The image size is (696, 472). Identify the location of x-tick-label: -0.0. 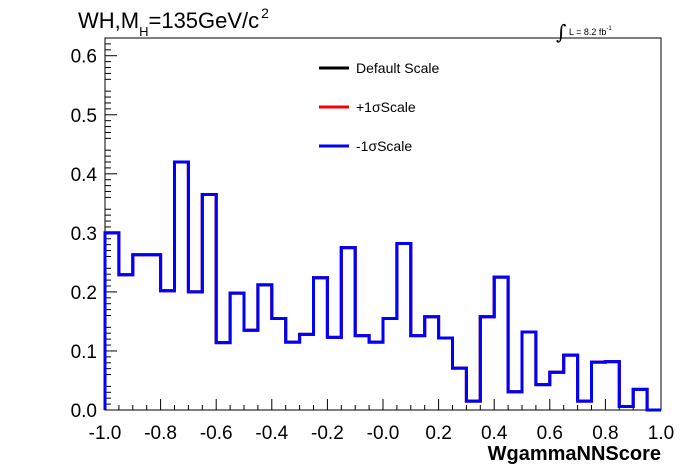
(383, 433).